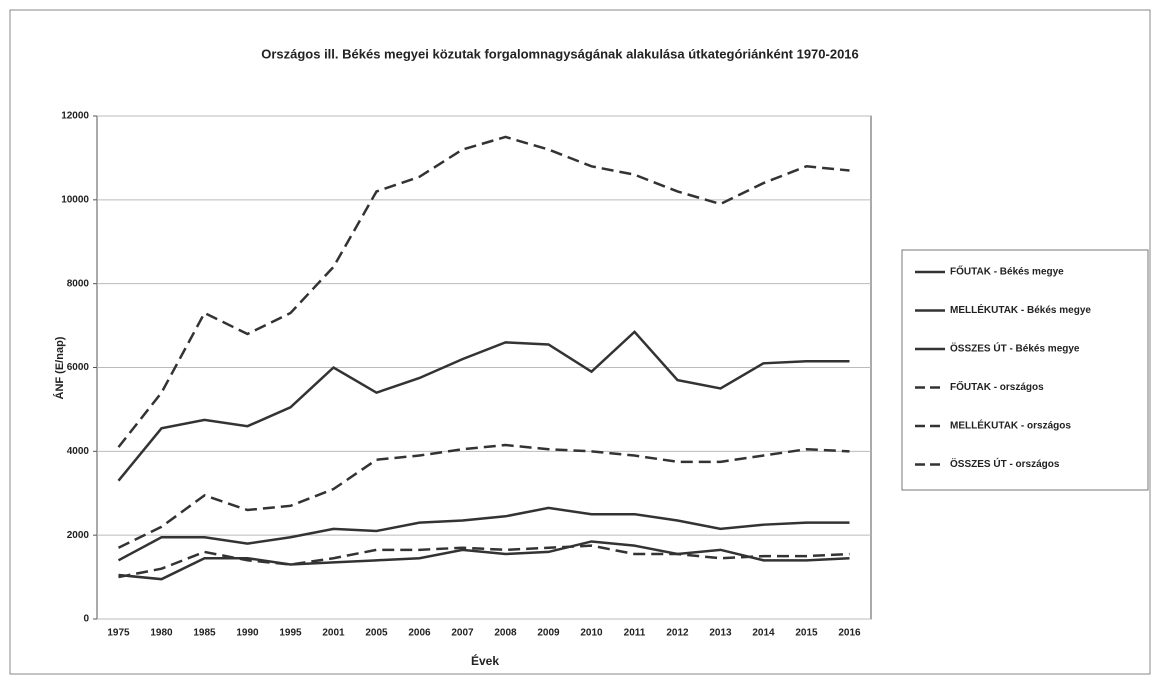 This screenshot has width=1159, height=680. What do you see at coordinates (763, 633) in the screenshot?
I see `x-tick-label: 2014` at bounding box center [763, 633].